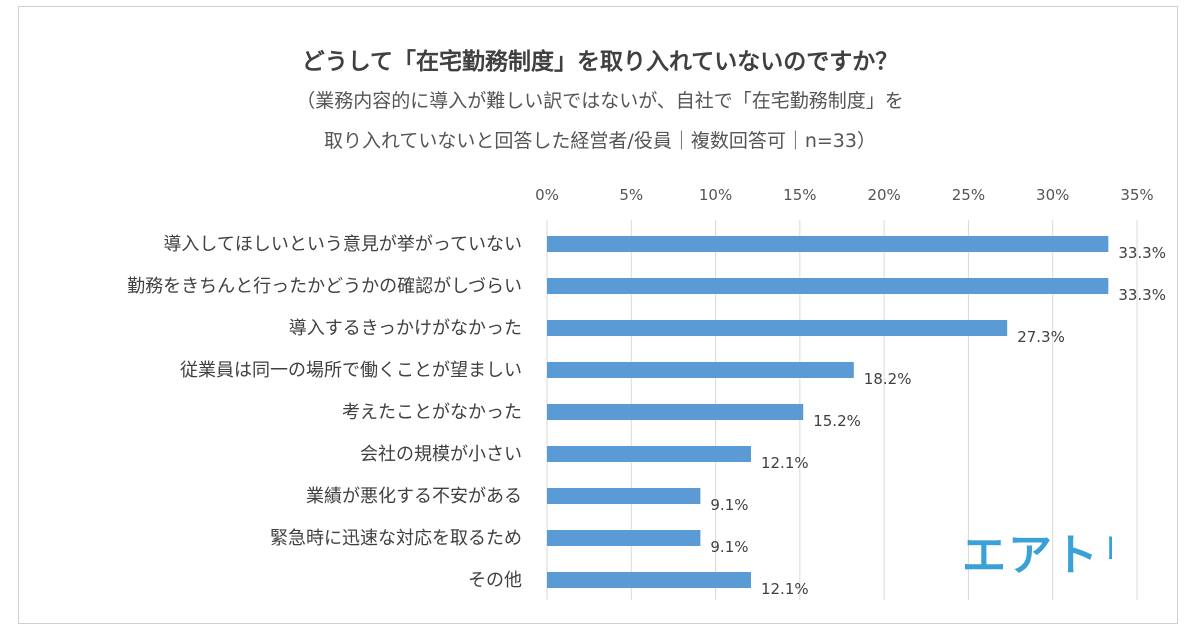  I want to click on data-label: 18.2%, so click(888, 379).